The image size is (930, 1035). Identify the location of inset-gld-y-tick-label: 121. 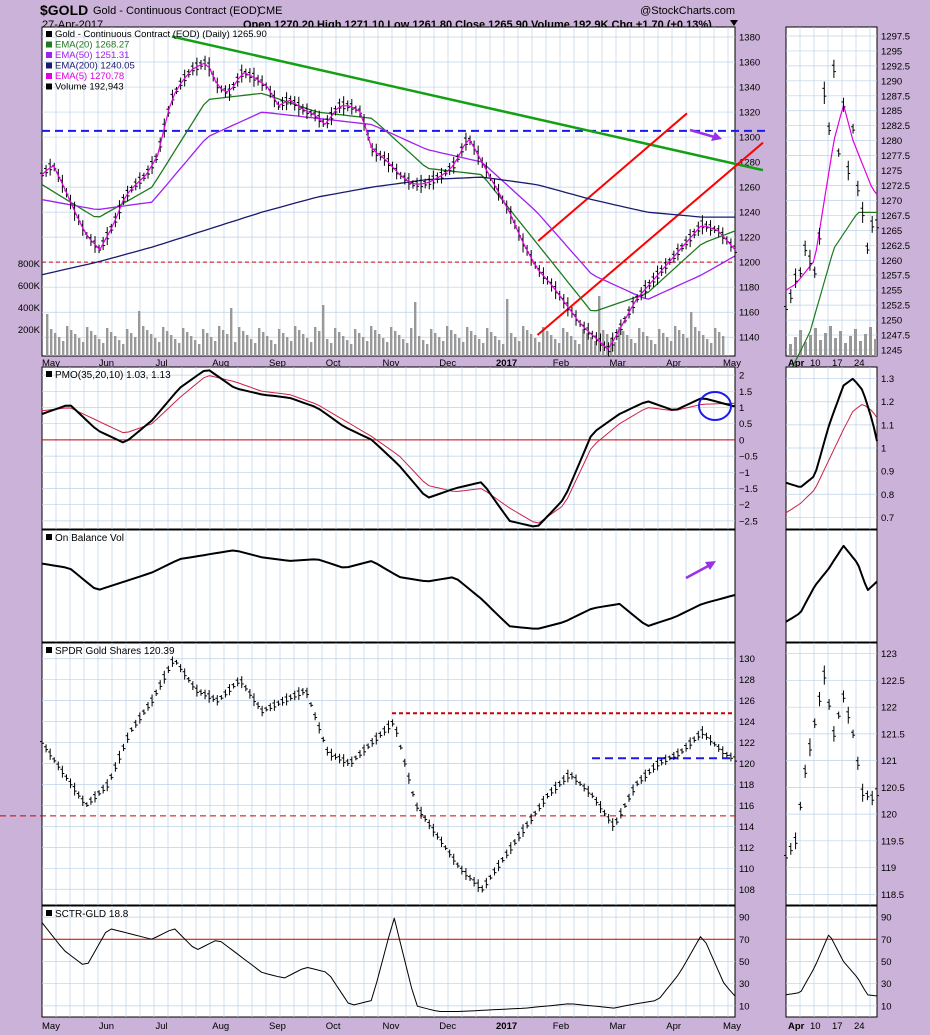
(889, 761).